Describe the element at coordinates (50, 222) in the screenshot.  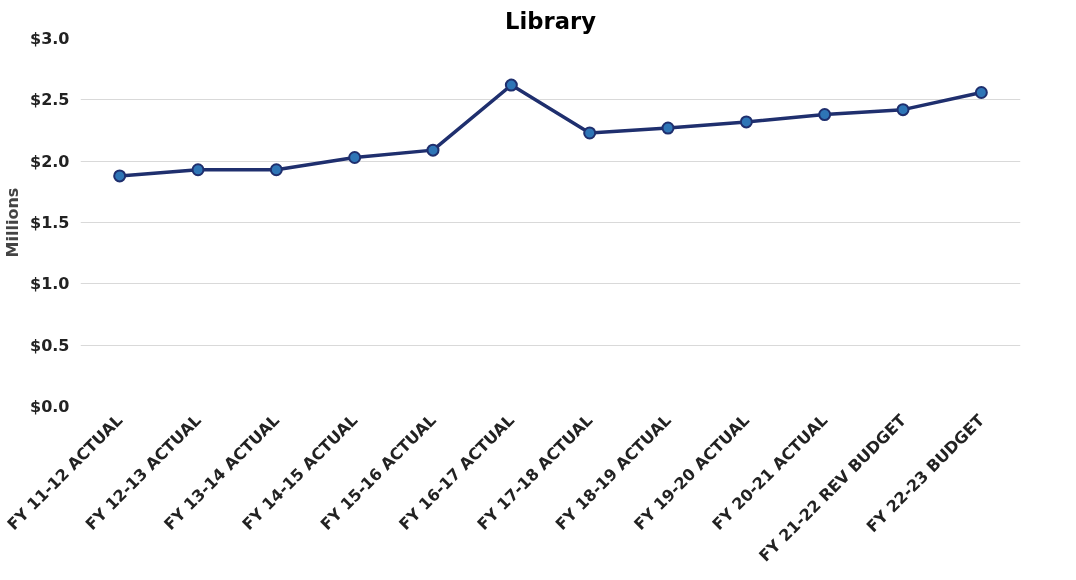
I see `y-tick-label: $1.5` at that location.